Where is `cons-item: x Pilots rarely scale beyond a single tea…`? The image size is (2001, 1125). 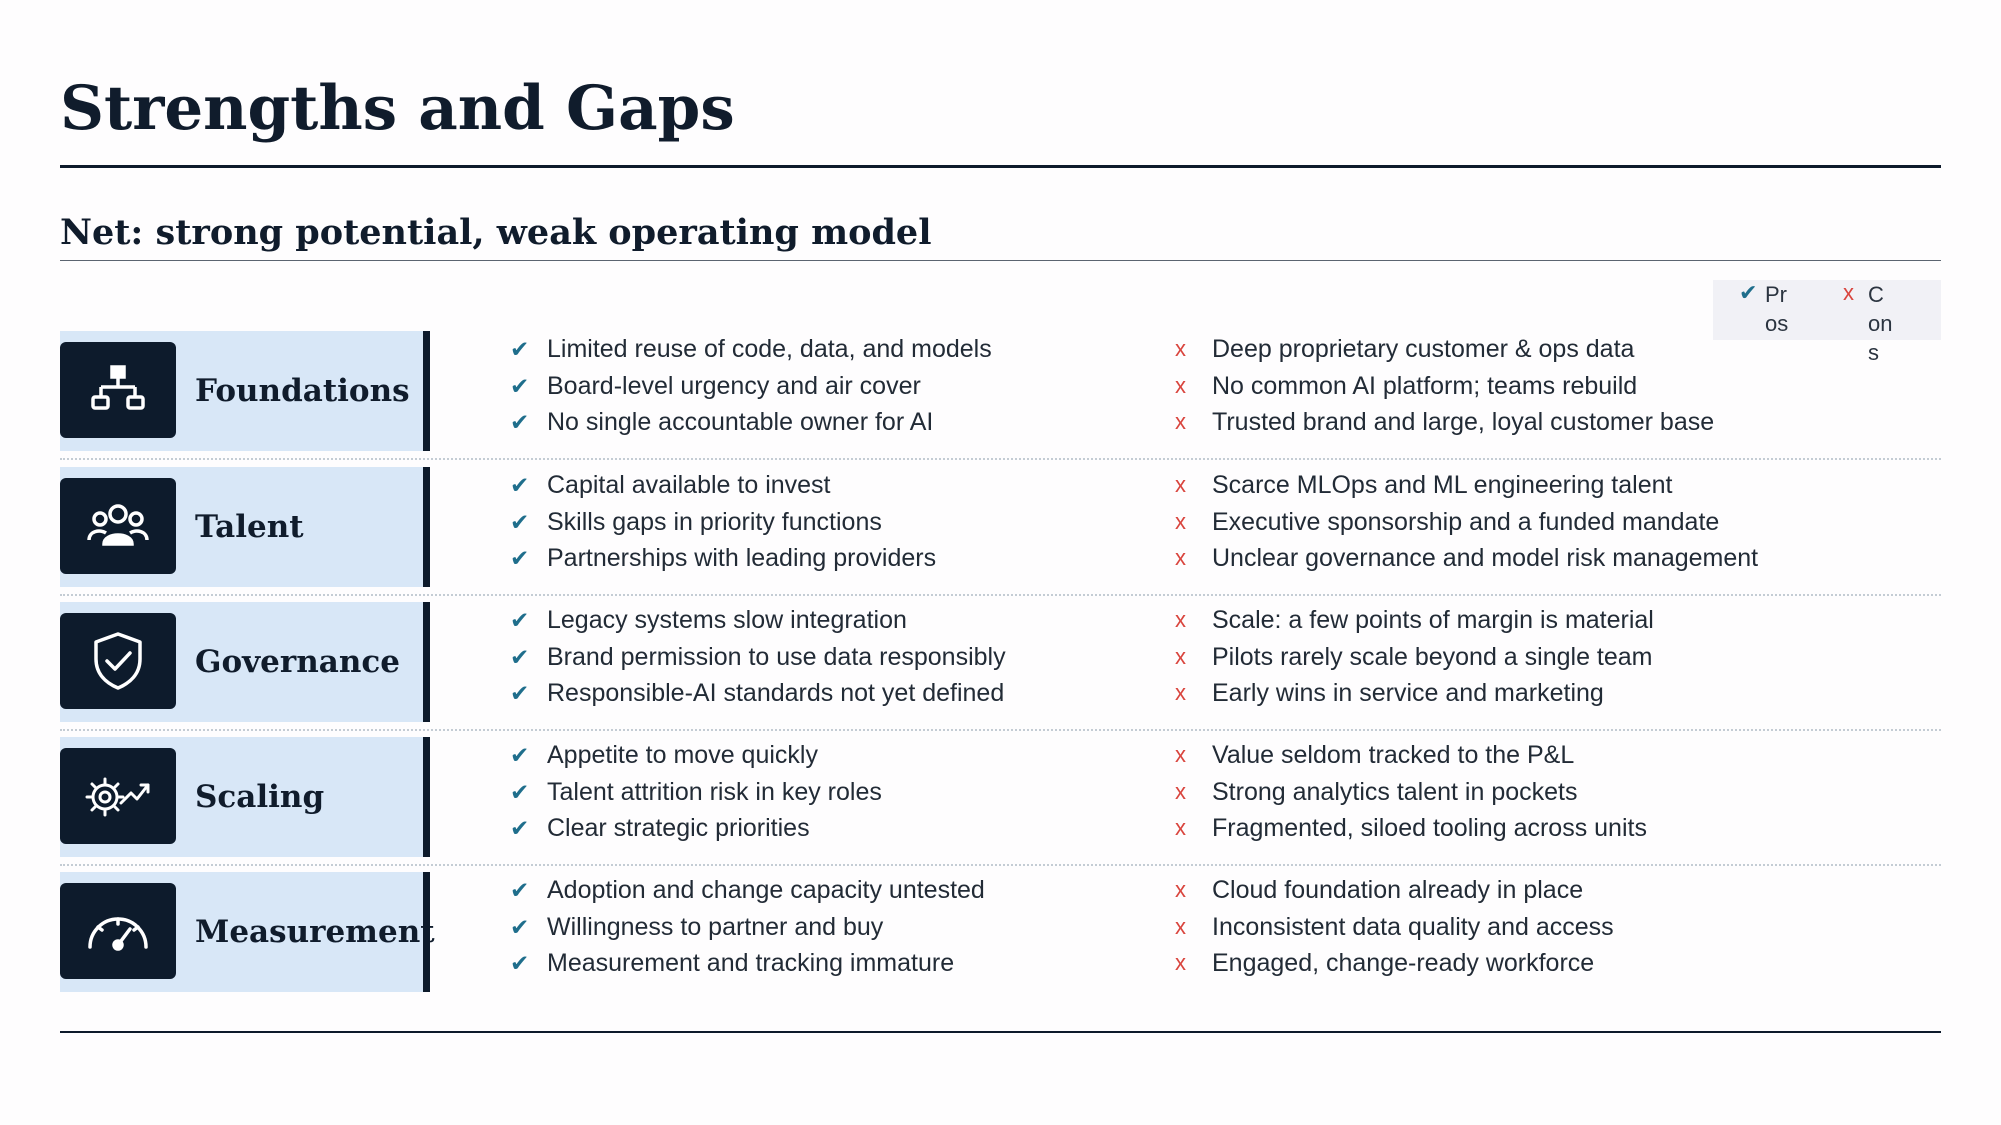 cons-item: x Pilots rarely scale beyond a single tea… is located at coordinates (1414, 657).